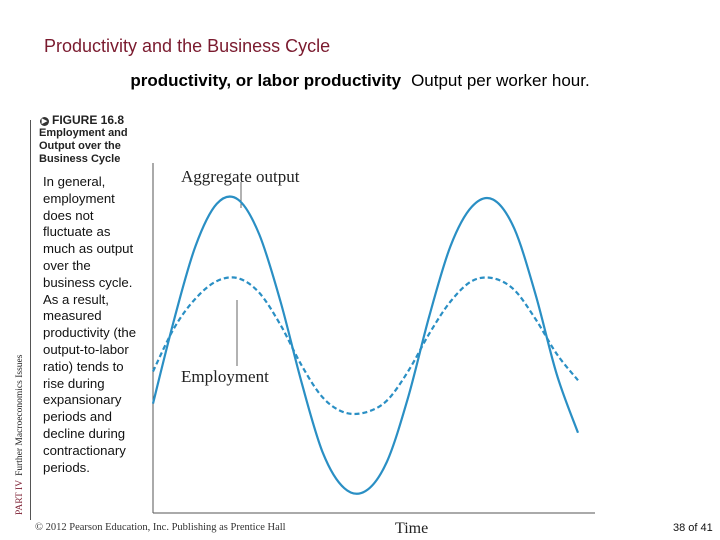 The image size is (720, 540). What do you see at coordinates (225, 376) in the screenshot?
I see `annotation-employment: Employment` at bounding box center [225, 376].